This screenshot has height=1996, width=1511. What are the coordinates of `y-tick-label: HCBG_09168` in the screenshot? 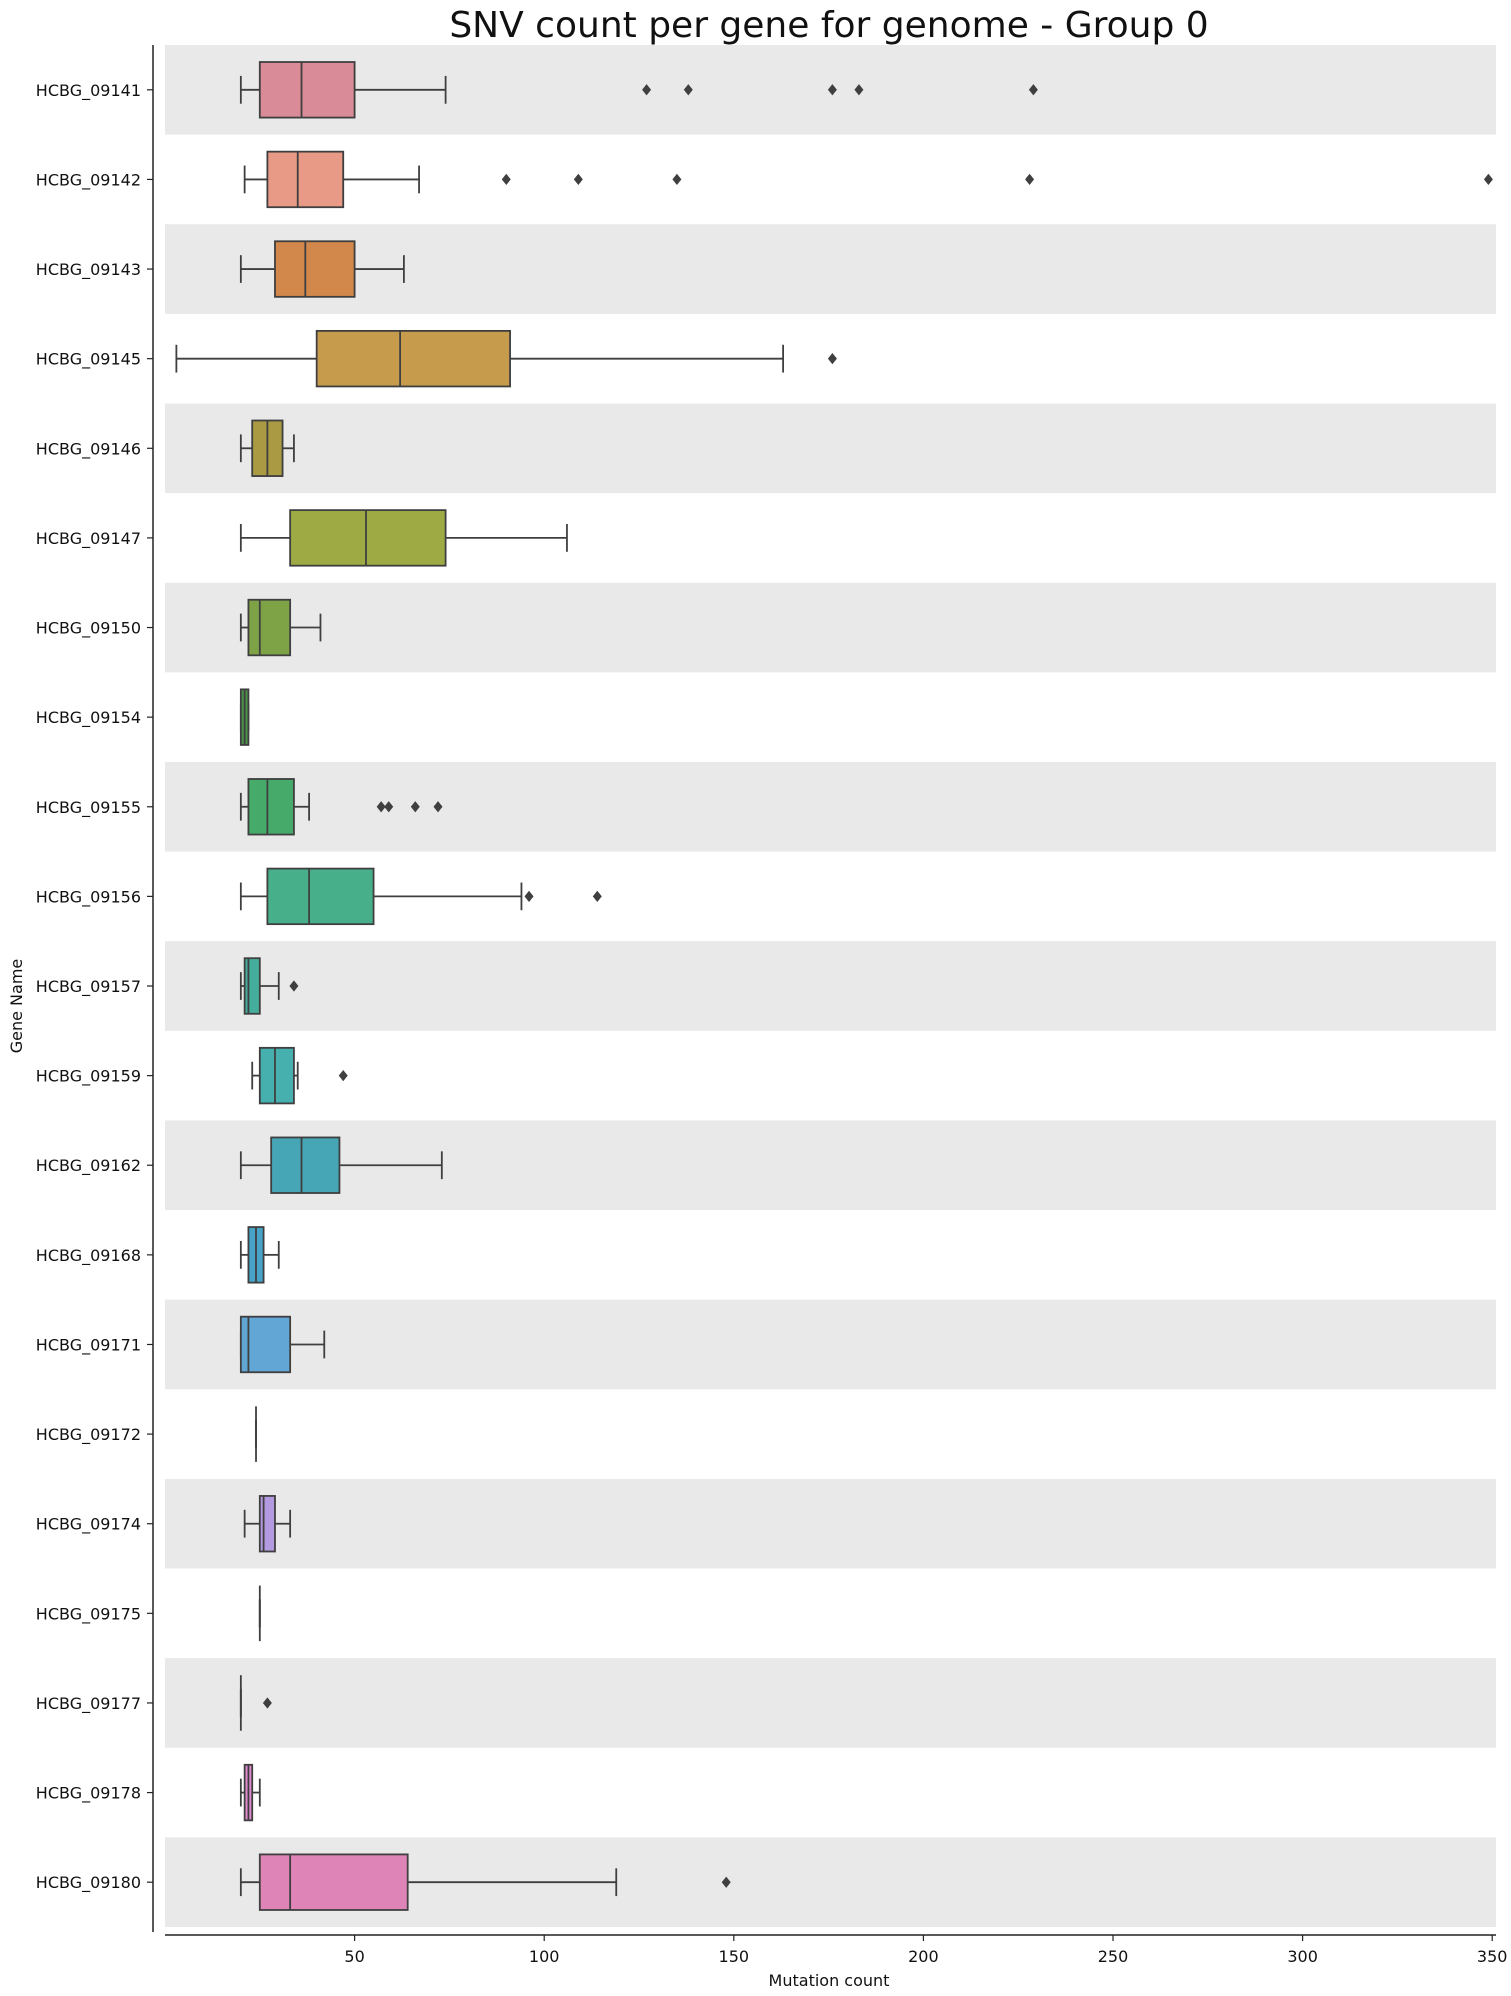 It's located at (88, 1256).